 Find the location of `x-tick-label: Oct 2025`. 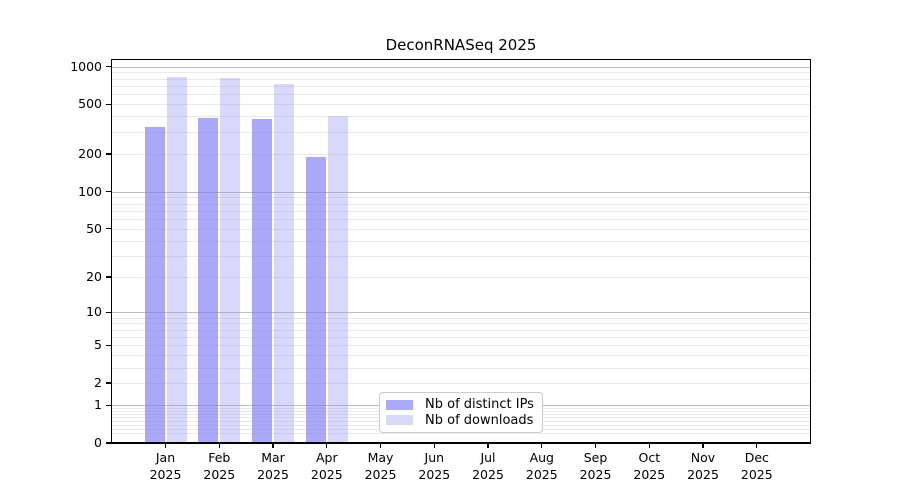

x-tick-label: Oct 2025 is located at coordinates (649, 466).